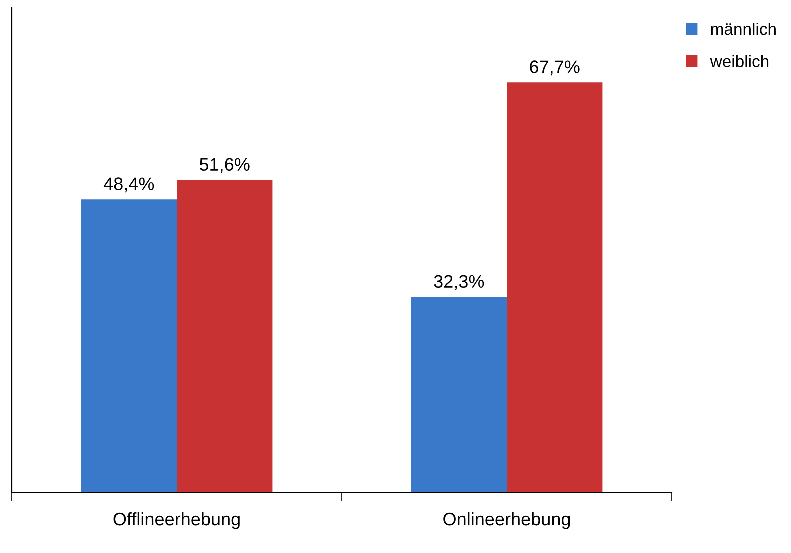 This screenshot has width=791, height=553. What do you see at coordinates (555, 68) in the screenshot?
I see `data-label: 67,7%` at bounding box center [555, 68].